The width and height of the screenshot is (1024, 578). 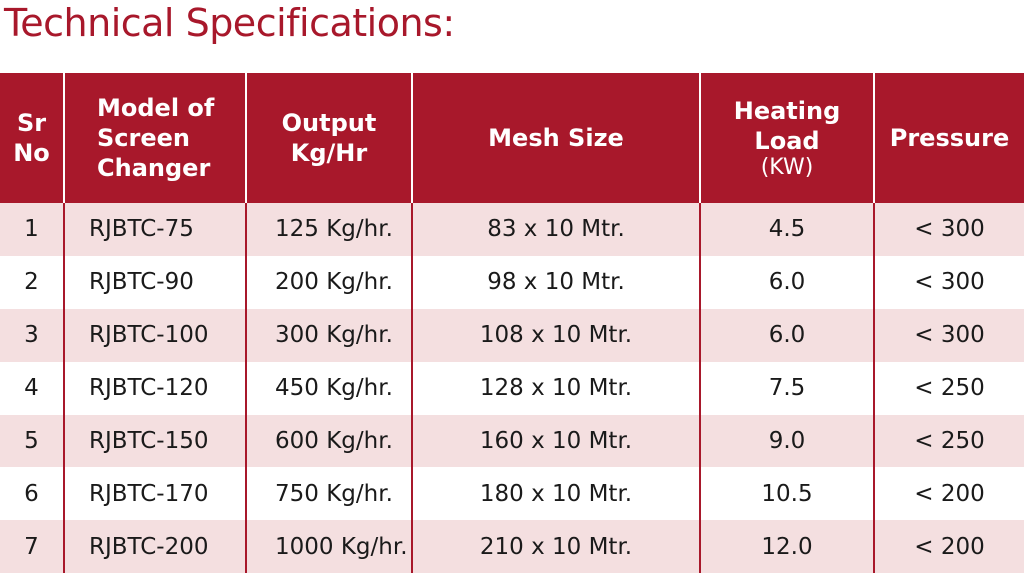 What do you see at coordinates (32, 229) in the screenshot?
I see `cell-sr: 1` at bounding box center [32, 229].